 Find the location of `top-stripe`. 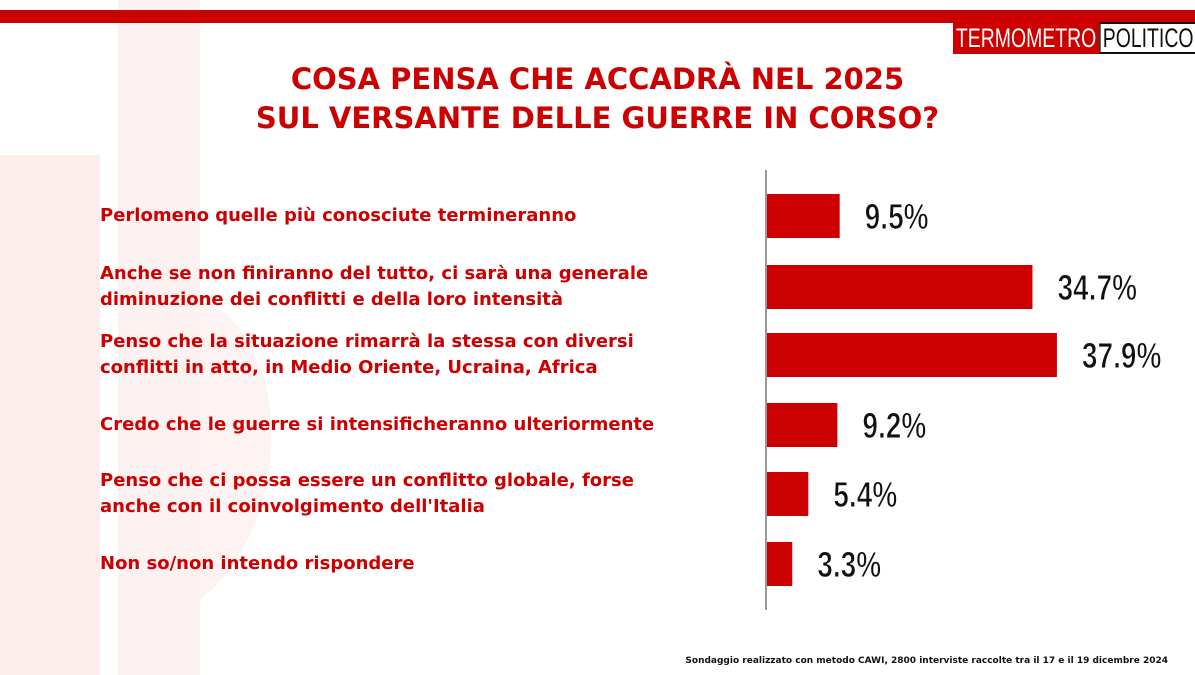

top-stripe is located at coordinates (597, 16).